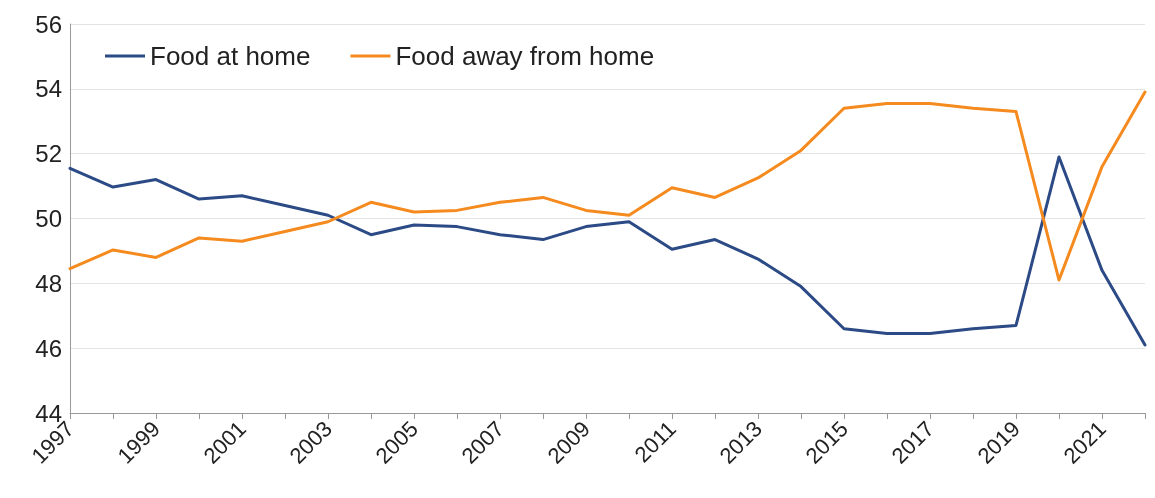 The height and width of the screenshot is (498, 1155). I want to click on y-tick-label: 46, so click(48, 348).